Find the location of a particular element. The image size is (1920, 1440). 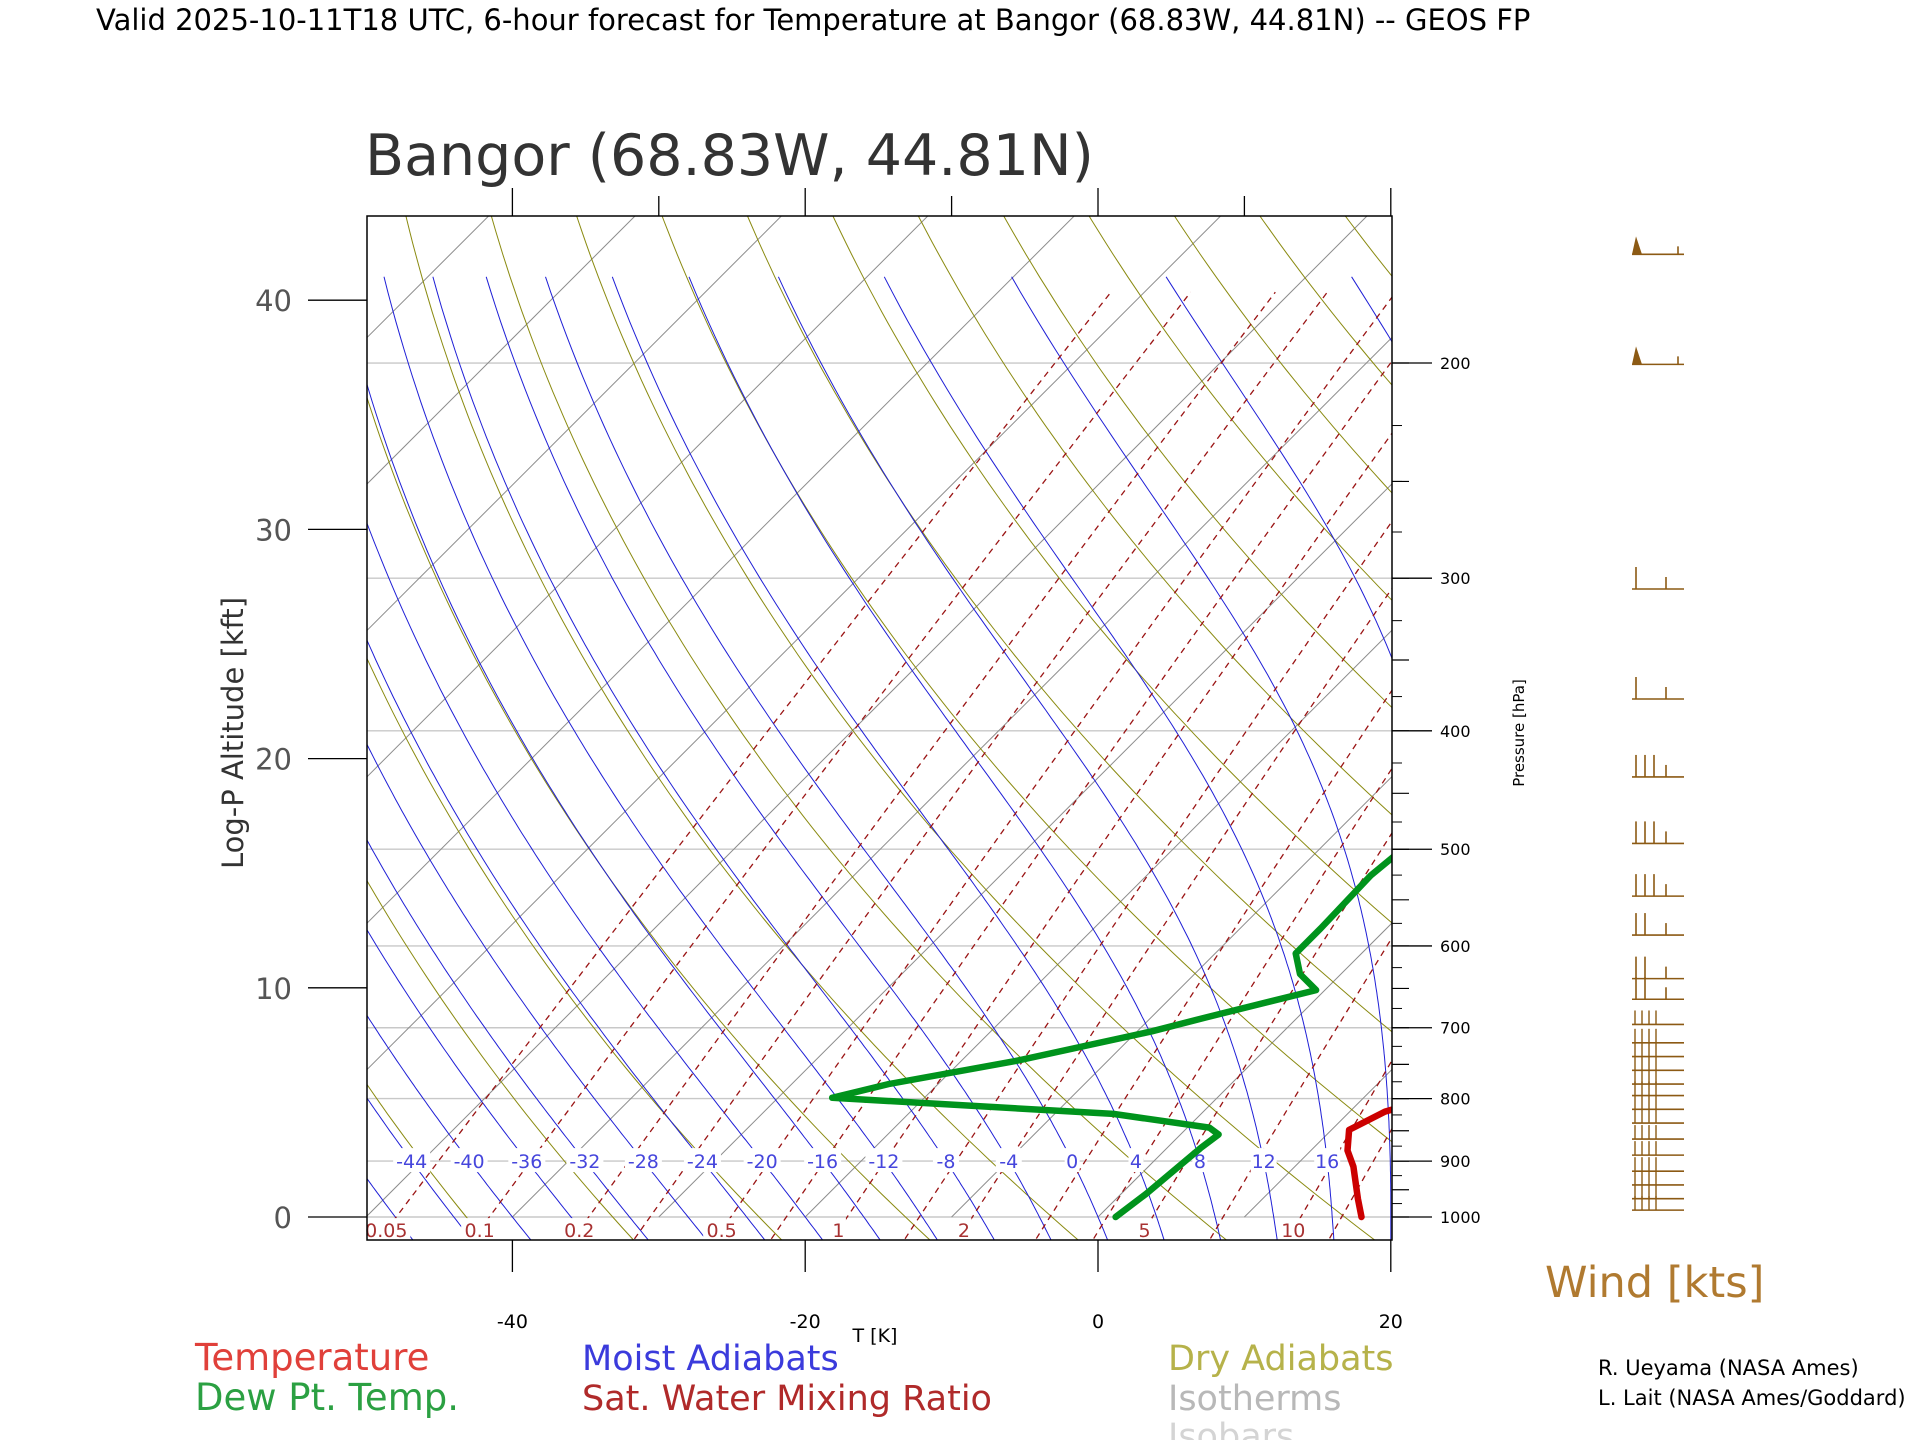

legend-moist-adiabats: Moist Adiabats is located at coordinates (710, 1359).